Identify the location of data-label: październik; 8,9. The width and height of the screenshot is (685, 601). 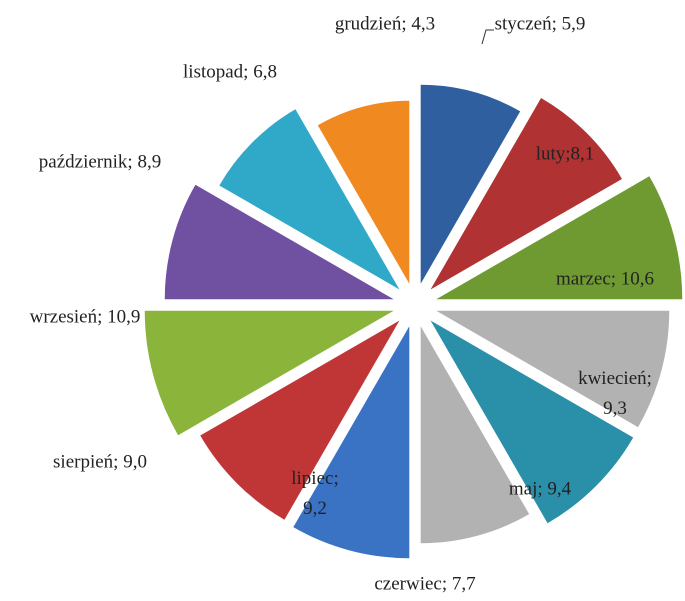
(100, 161).